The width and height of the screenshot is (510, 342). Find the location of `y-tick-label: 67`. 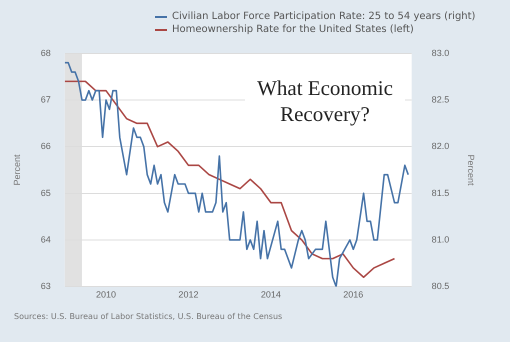

y-tick-label: 67 is located at coordinates (45, 99).